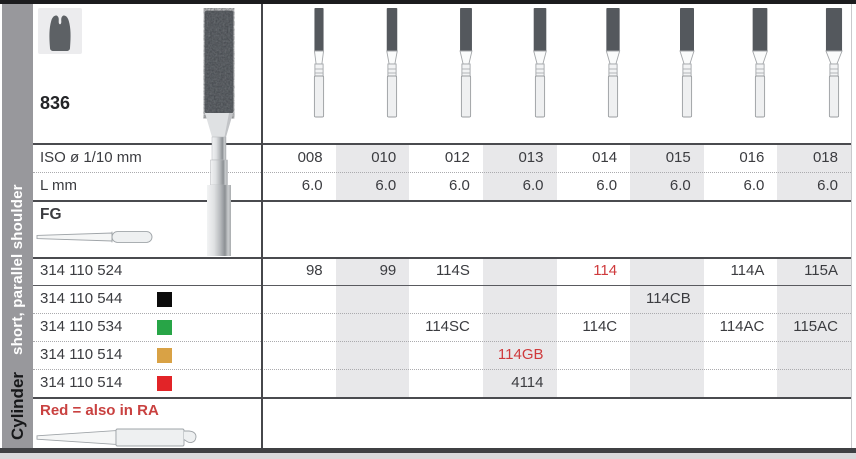  What do you see at coordinates (600, 326) in the screenshot?
I see `catalog-number-cell: 114C` at bounding box center [600, 326].